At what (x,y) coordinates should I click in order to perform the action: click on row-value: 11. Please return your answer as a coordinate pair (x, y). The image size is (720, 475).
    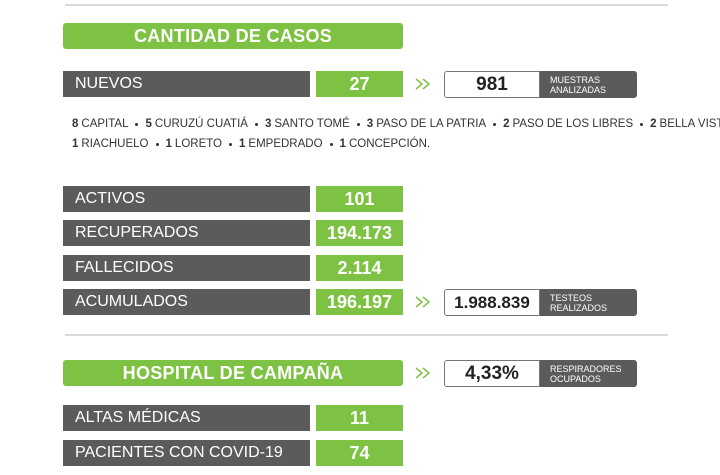
    Looking at the image, I should click on (359, 418).